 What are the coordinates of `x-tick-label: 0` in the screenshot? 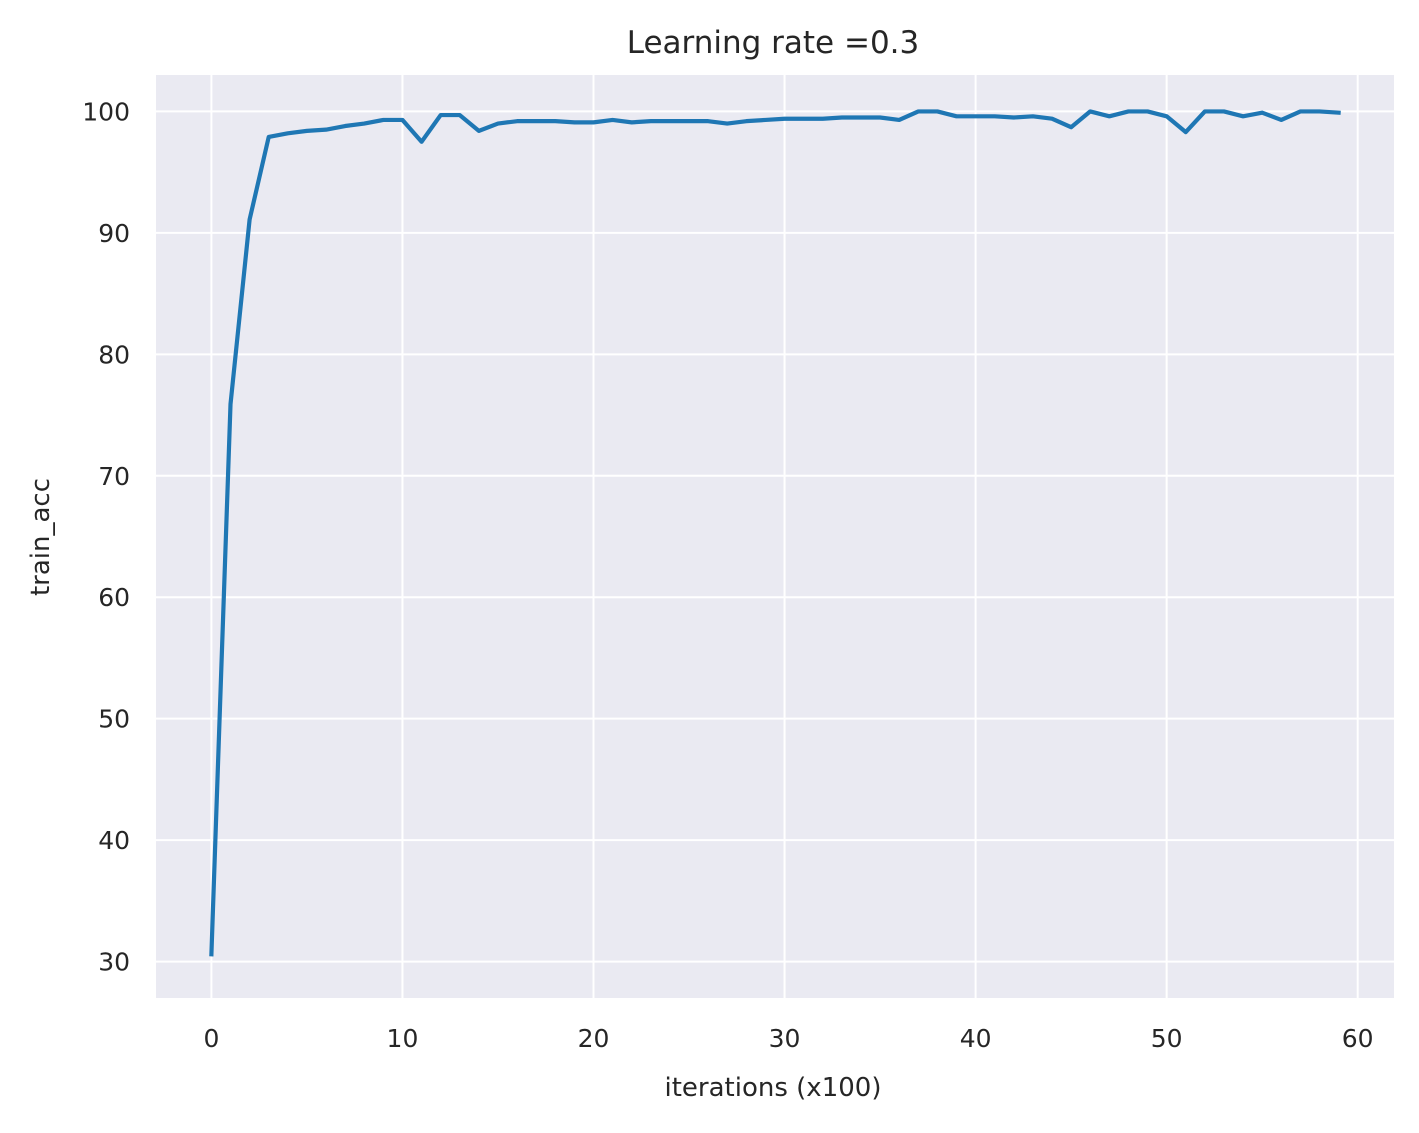 It's located at (211, 1038).